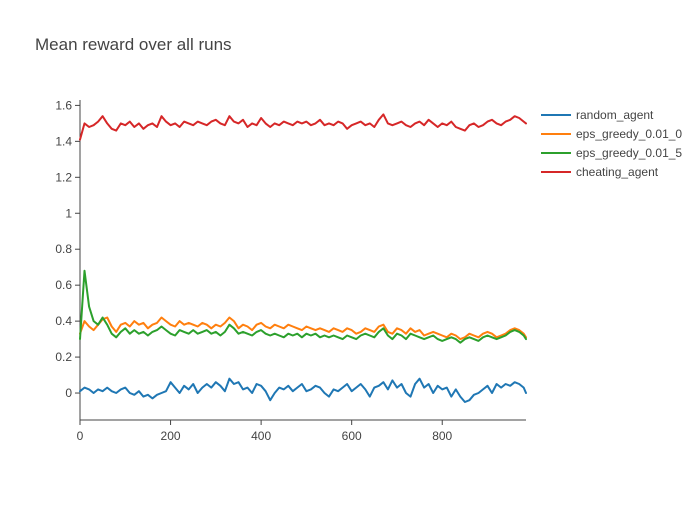 The image size is (700, 505). What do you see at coordinates (171, 436) in the screenshot?
I see `x-tick-label: 200` at bounding box center [171, 436].